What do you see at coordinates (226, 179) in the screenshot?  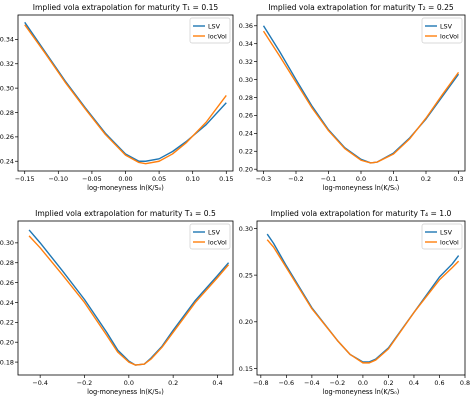 I see `x-tick-label: 0.15` at bounding box center [226, 179].